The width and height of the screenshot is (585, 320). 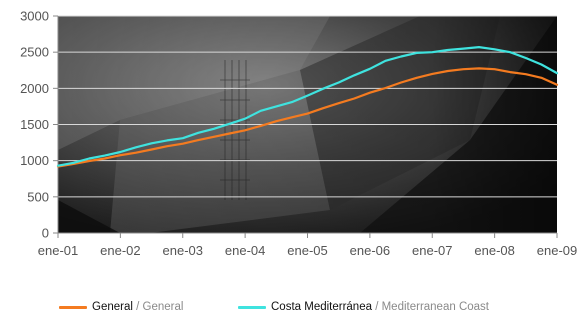 I want to click on y-tick-label: 2000, so click(x=34, y=88).